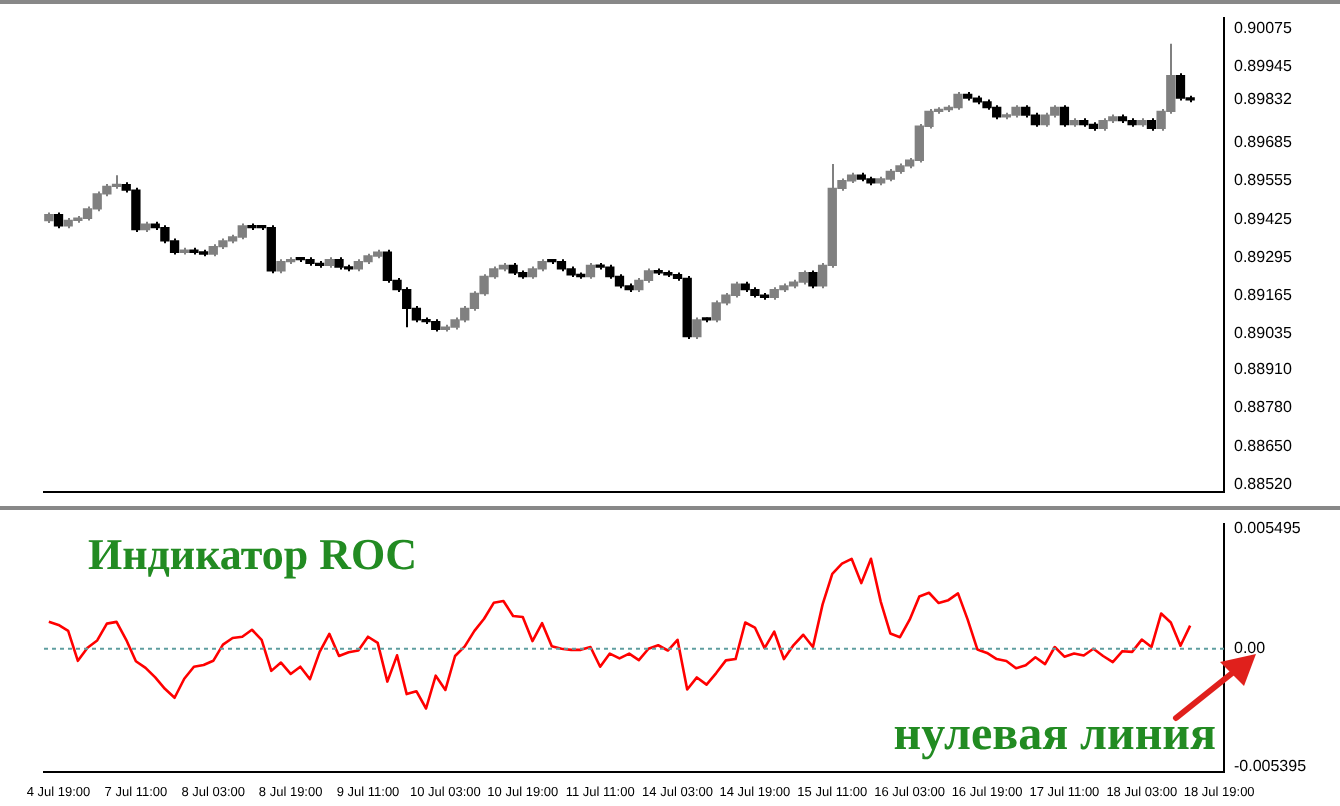  Describe the element at coordinates (1268, 527) in the screenshot. I see `y-tick-label: 0.005495` at that location.